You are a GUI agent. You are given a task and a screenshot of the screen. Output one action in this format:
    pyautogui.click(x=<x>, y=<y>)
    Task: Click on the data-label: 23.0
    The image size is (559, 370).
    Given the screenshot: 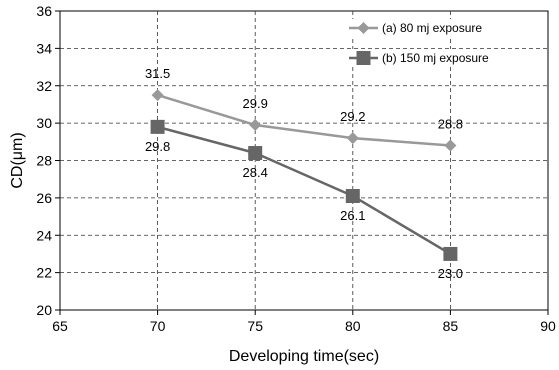 What is the action you would take?
    pyautogui.click(x=450, y=273)
    